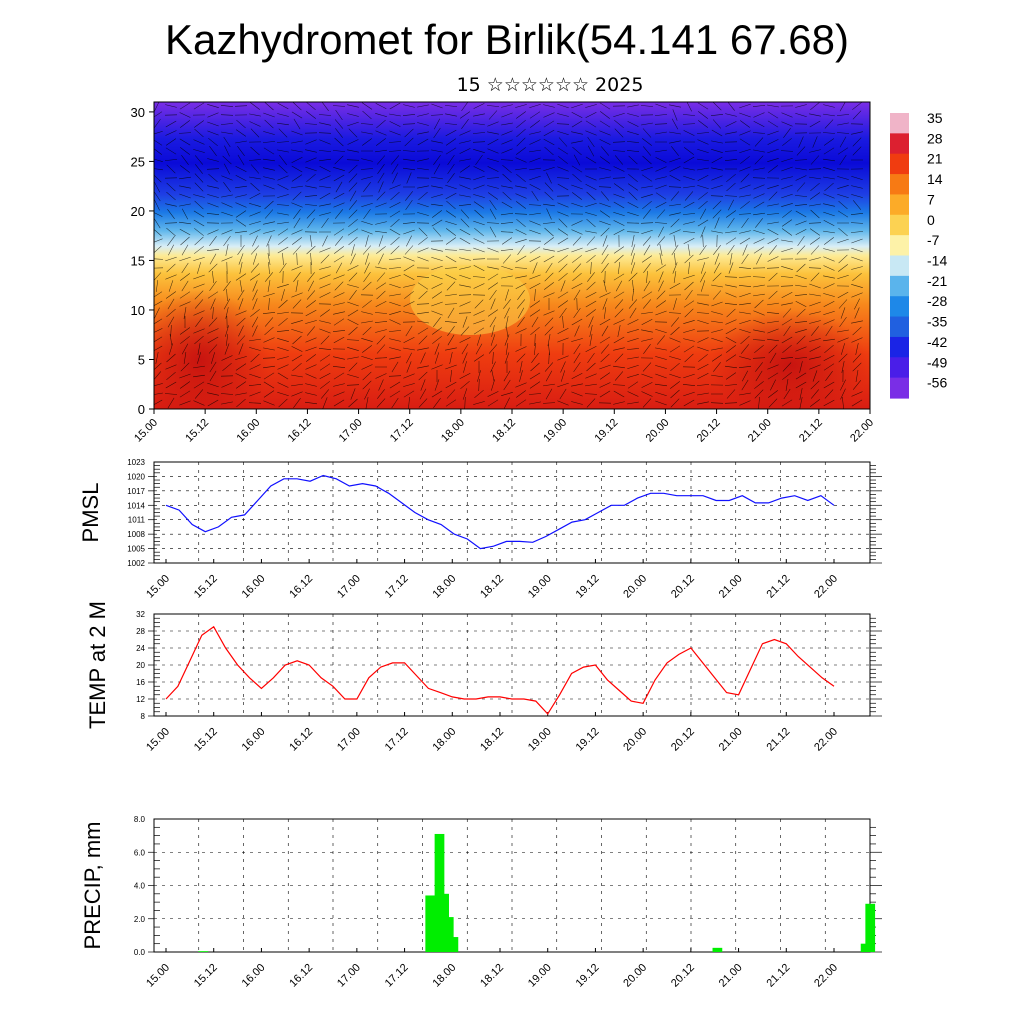 Image resolution: width=1024 pixels, height=1024 pixels. What do you see at coordinates (138, 310) in the screenshot?
I see `y-tick-label: 10` at bounding box center [138, 310].